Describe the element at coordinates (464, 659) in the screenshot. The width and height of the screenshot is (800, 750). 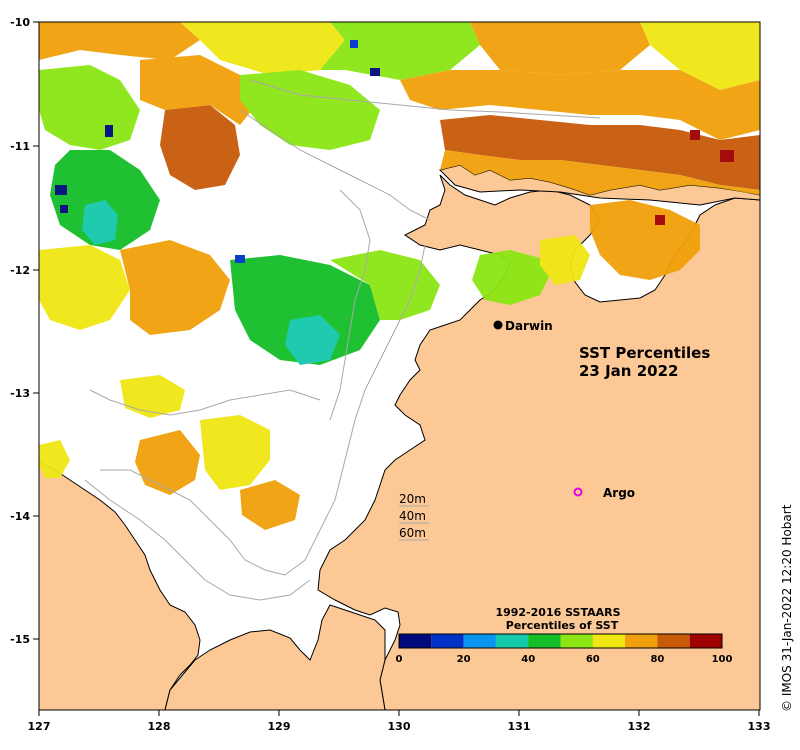
I see `colorbar-tick: 20` at that location.